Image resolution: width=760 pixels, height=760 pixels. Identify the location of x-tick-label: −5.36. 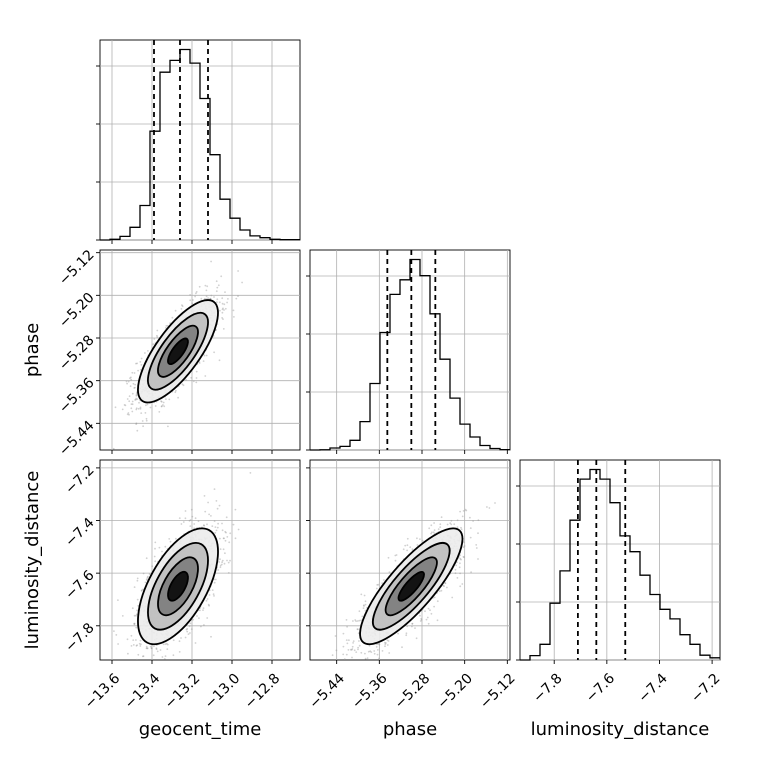
(370, 691).